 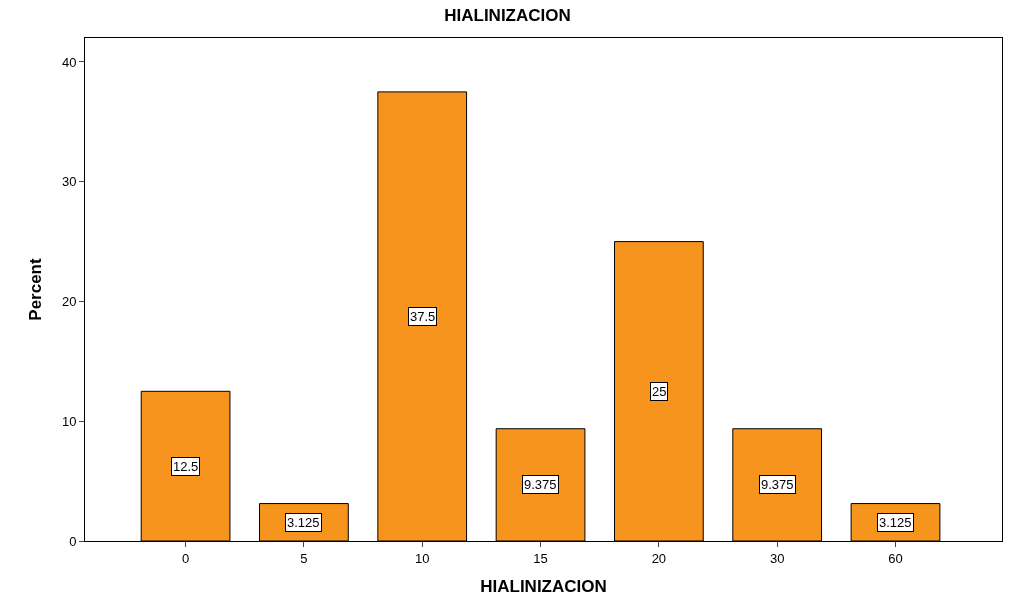 What do you see at coordinates (185, 558) in the screenshot?
I see `x-tick-label: 0` at bounding box center [185, 558].